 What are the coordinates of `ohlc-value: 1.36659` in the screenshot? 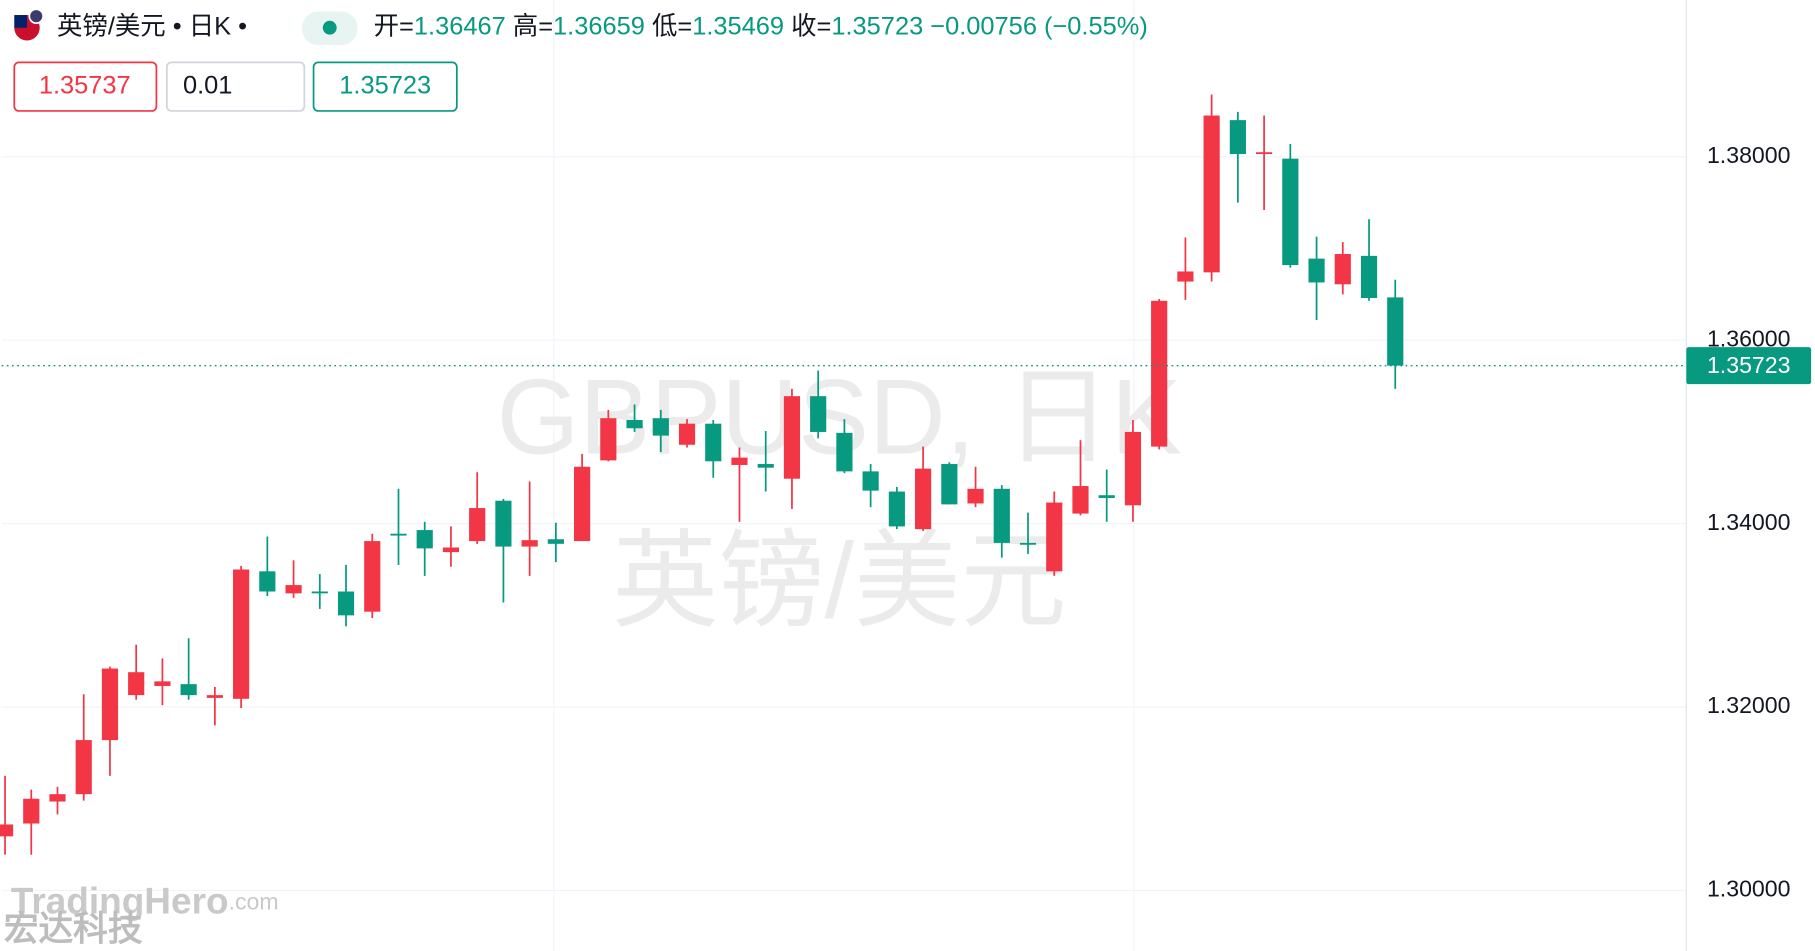 It's located at (599, 26).